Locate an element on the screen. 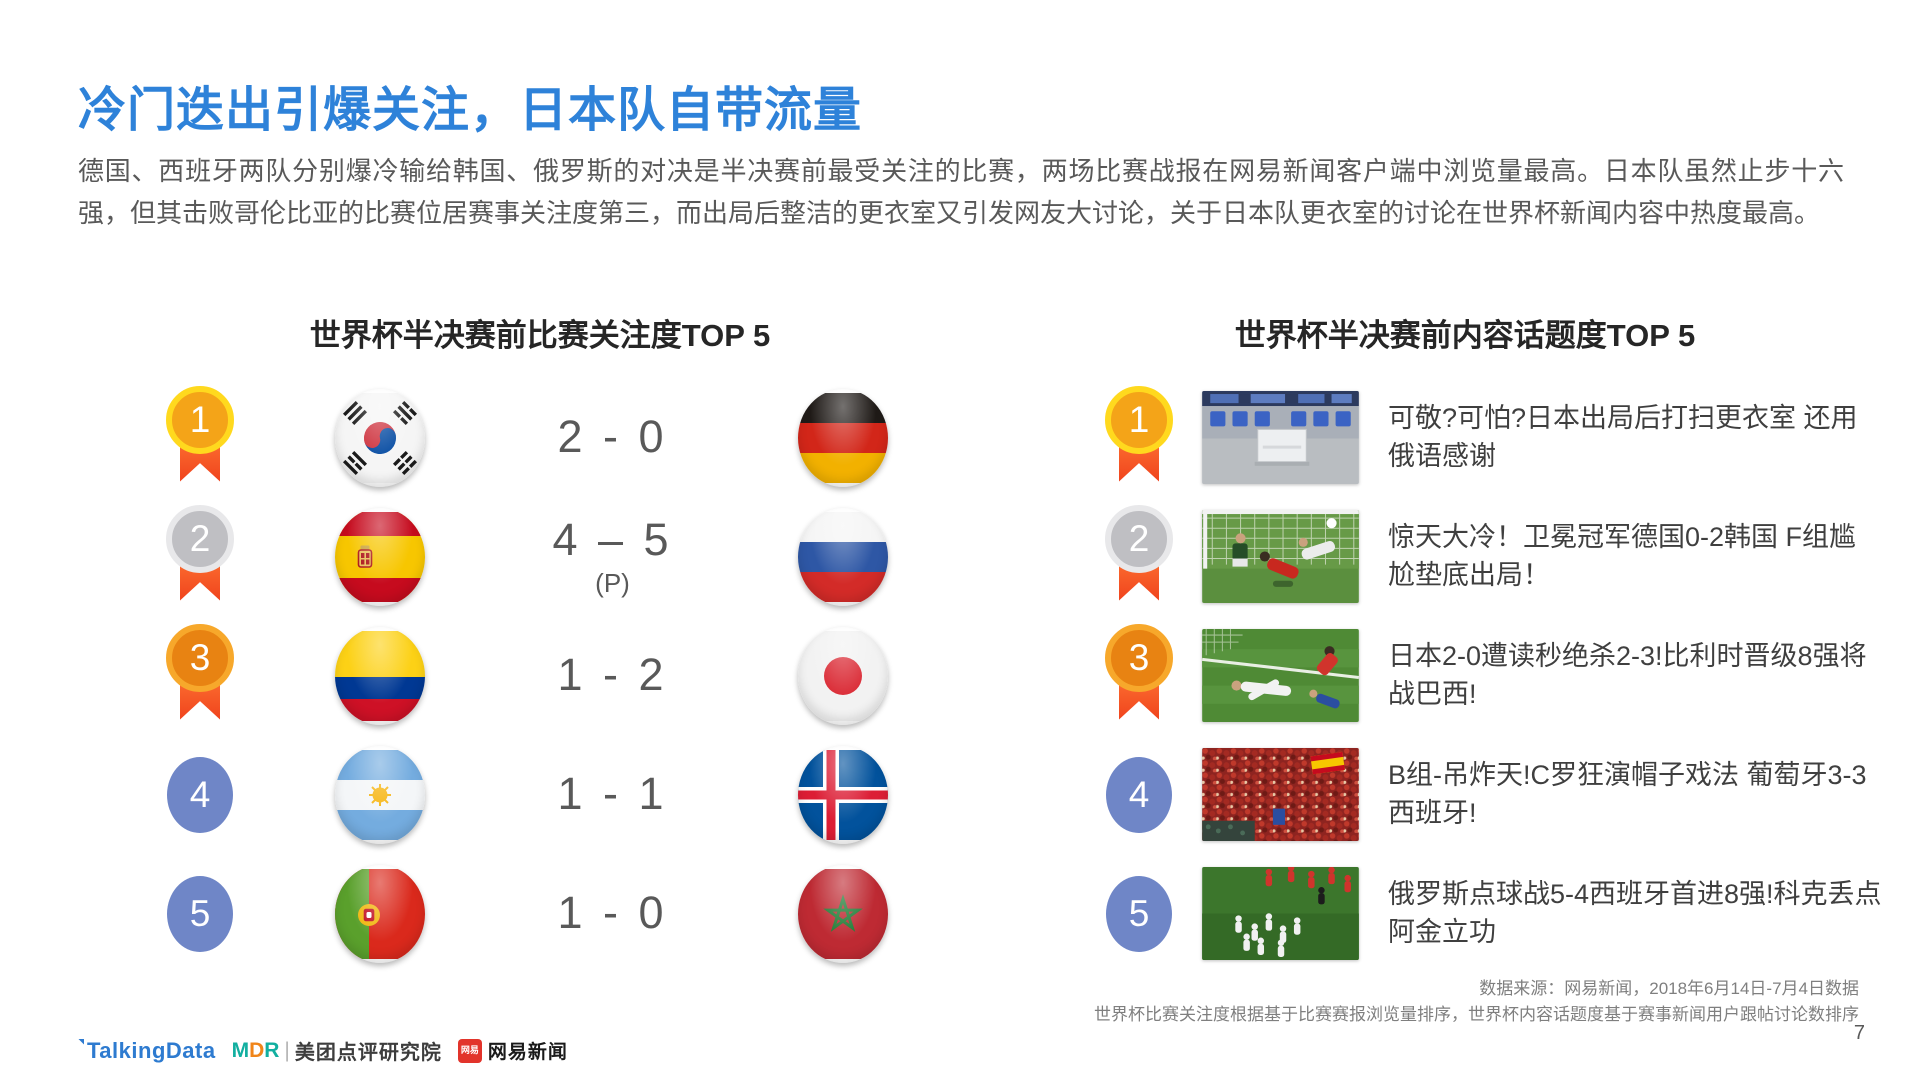 This screenshot has width=1921, height=1080. netease-news-label: 网易新闻 is located at coordinates (527, 1052).